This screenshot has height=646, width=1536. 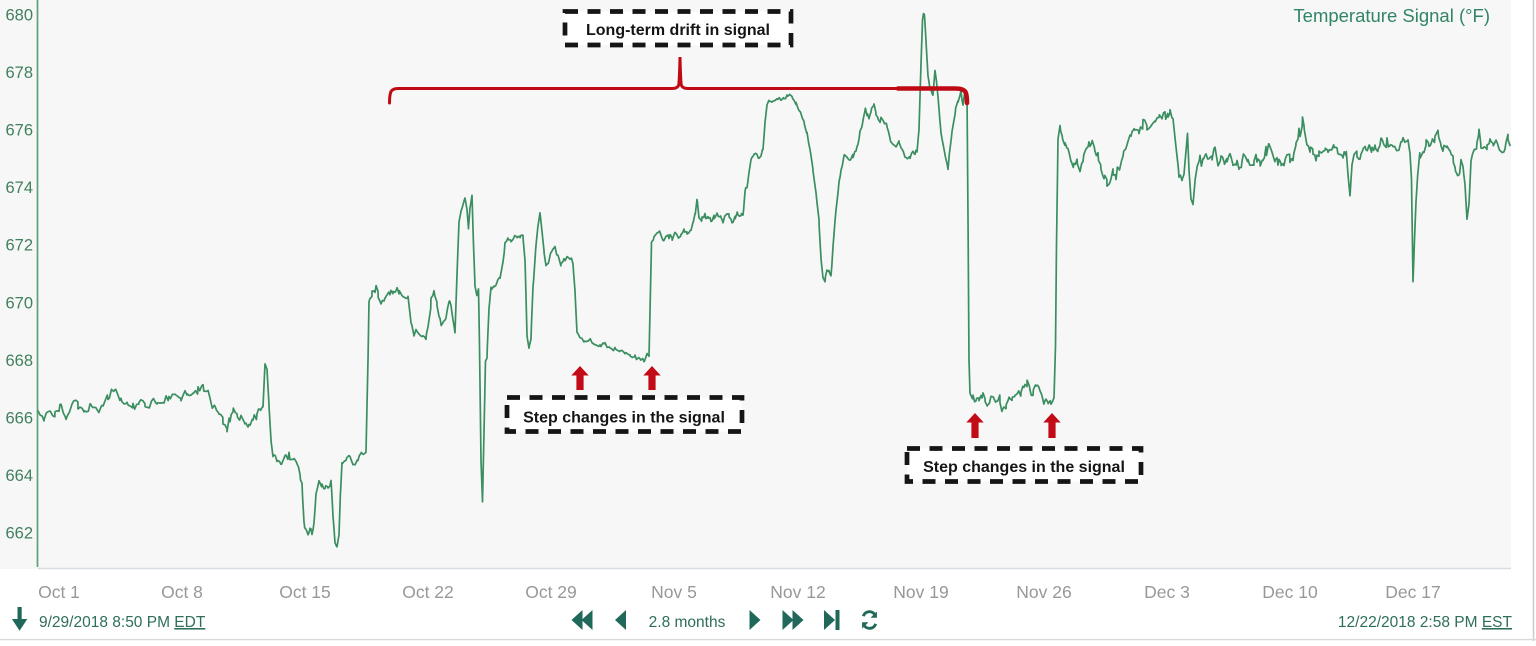 I want to click on svg-text: Nov 19, so click(x=920, y=592).